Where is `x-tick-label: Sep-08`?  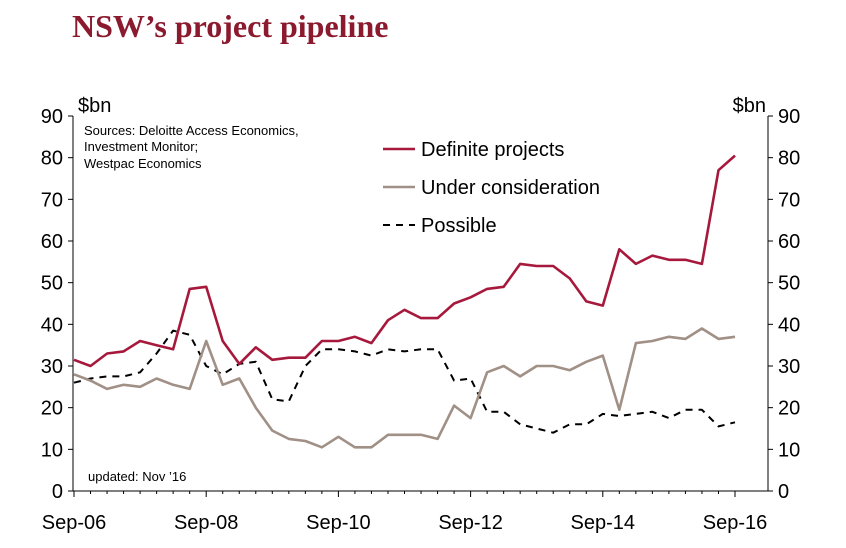
x-tick-label: Sep-08 is located at coordinates (206, 523).